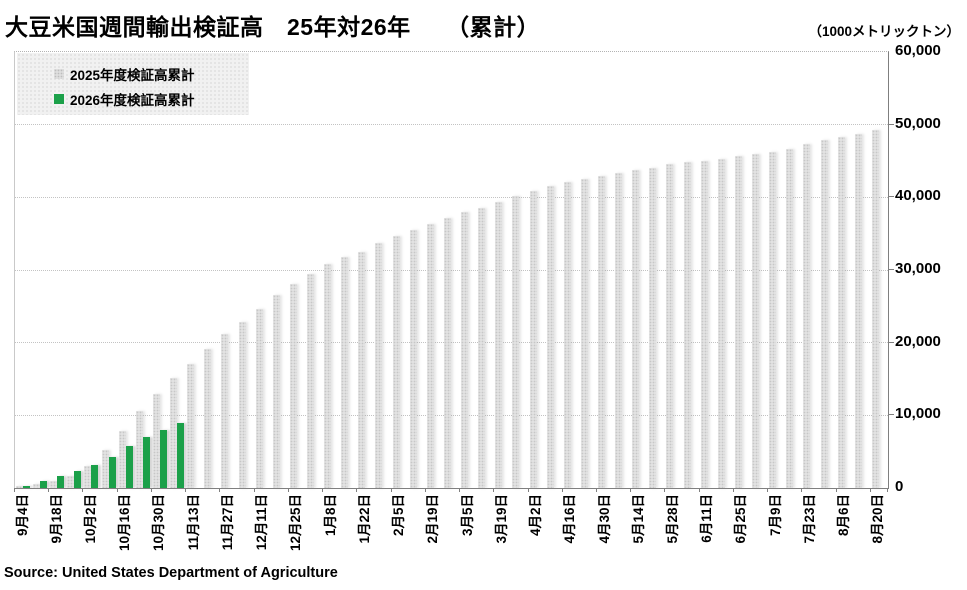 This screenshot has width=967, height=590. I want to click on x-axis-label-text: 2月5日, so click(399, 515).